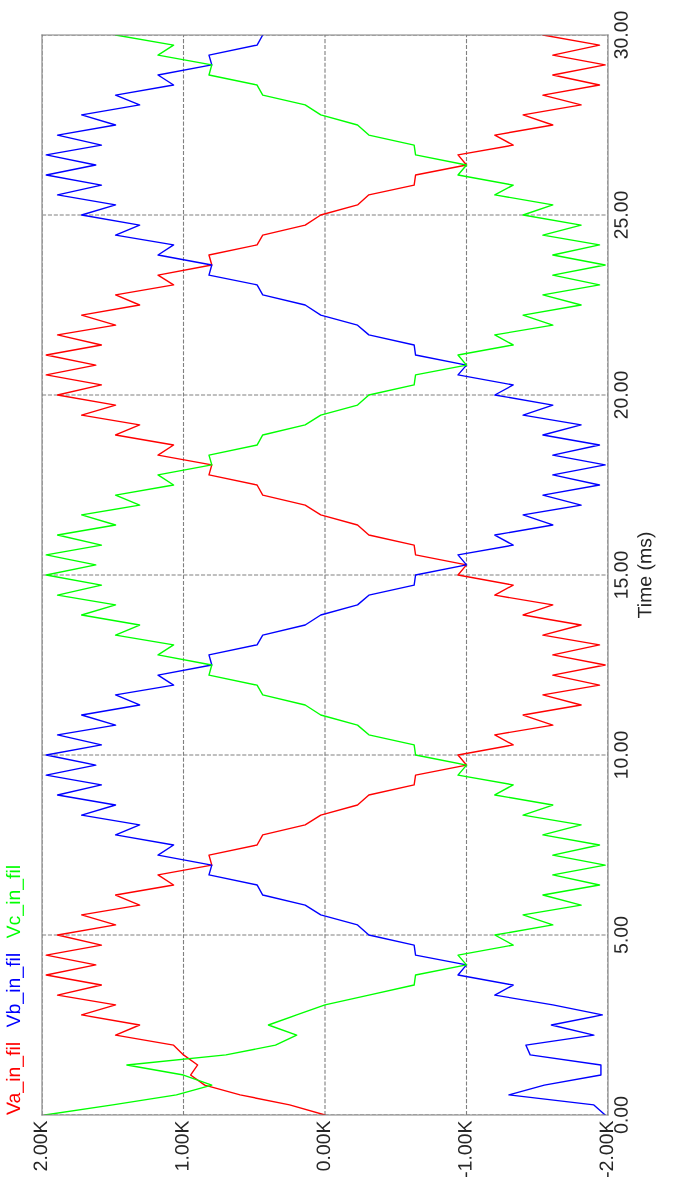 This screenshot has height=1196, width=679. Describe the element at coordinates (40, 1145) in the screenshot. I see `x-tick-label: 2.00K` at that location.